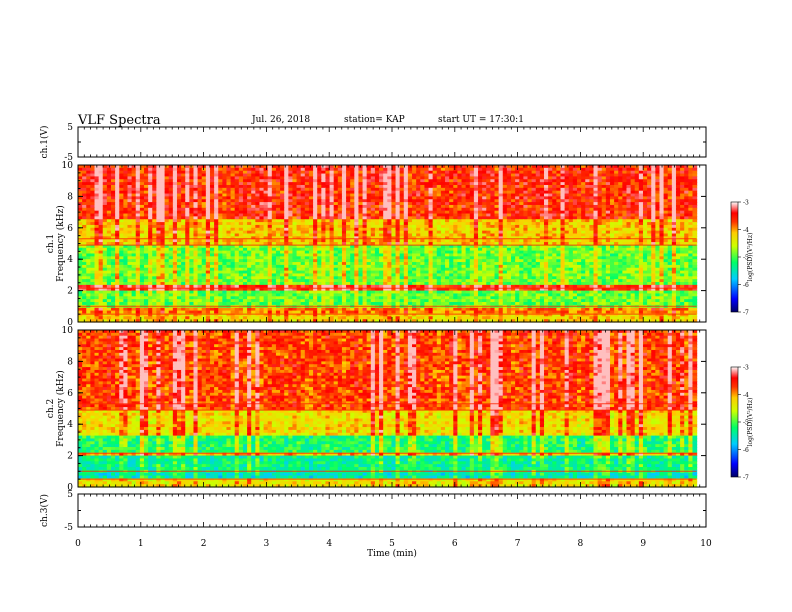 The width and height of the screenshot is (792, 612). I want to click on date-label: Jul. 26, 2018, so click(281, 120).